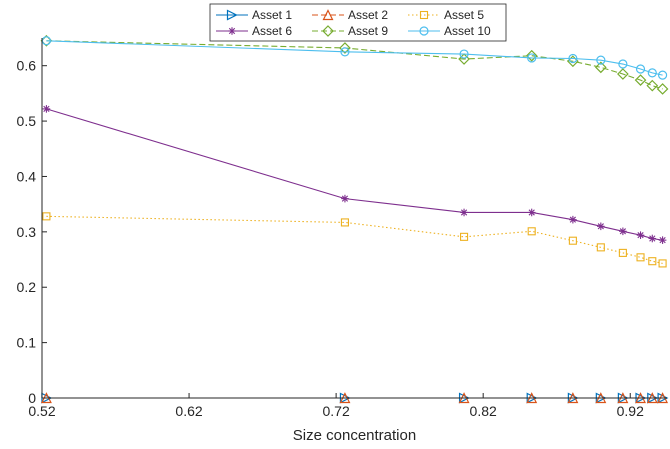  I want to click on legend-box, so click(358, 22).